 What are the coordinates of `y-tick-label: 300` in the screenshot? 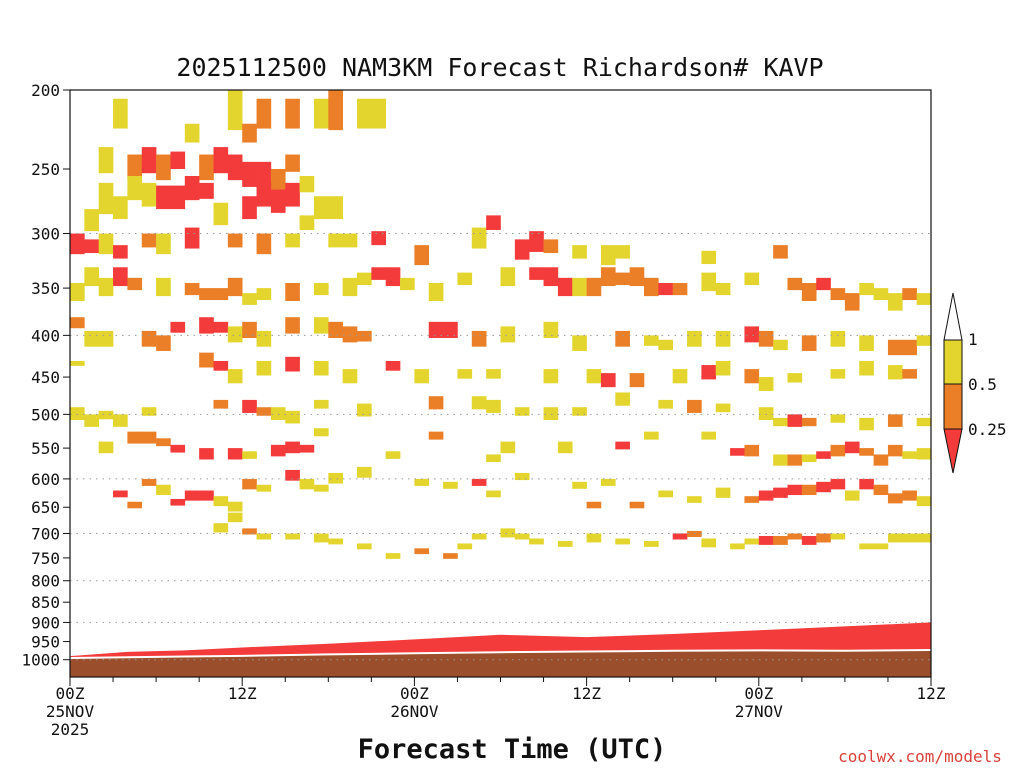 It's located at (45, 234).